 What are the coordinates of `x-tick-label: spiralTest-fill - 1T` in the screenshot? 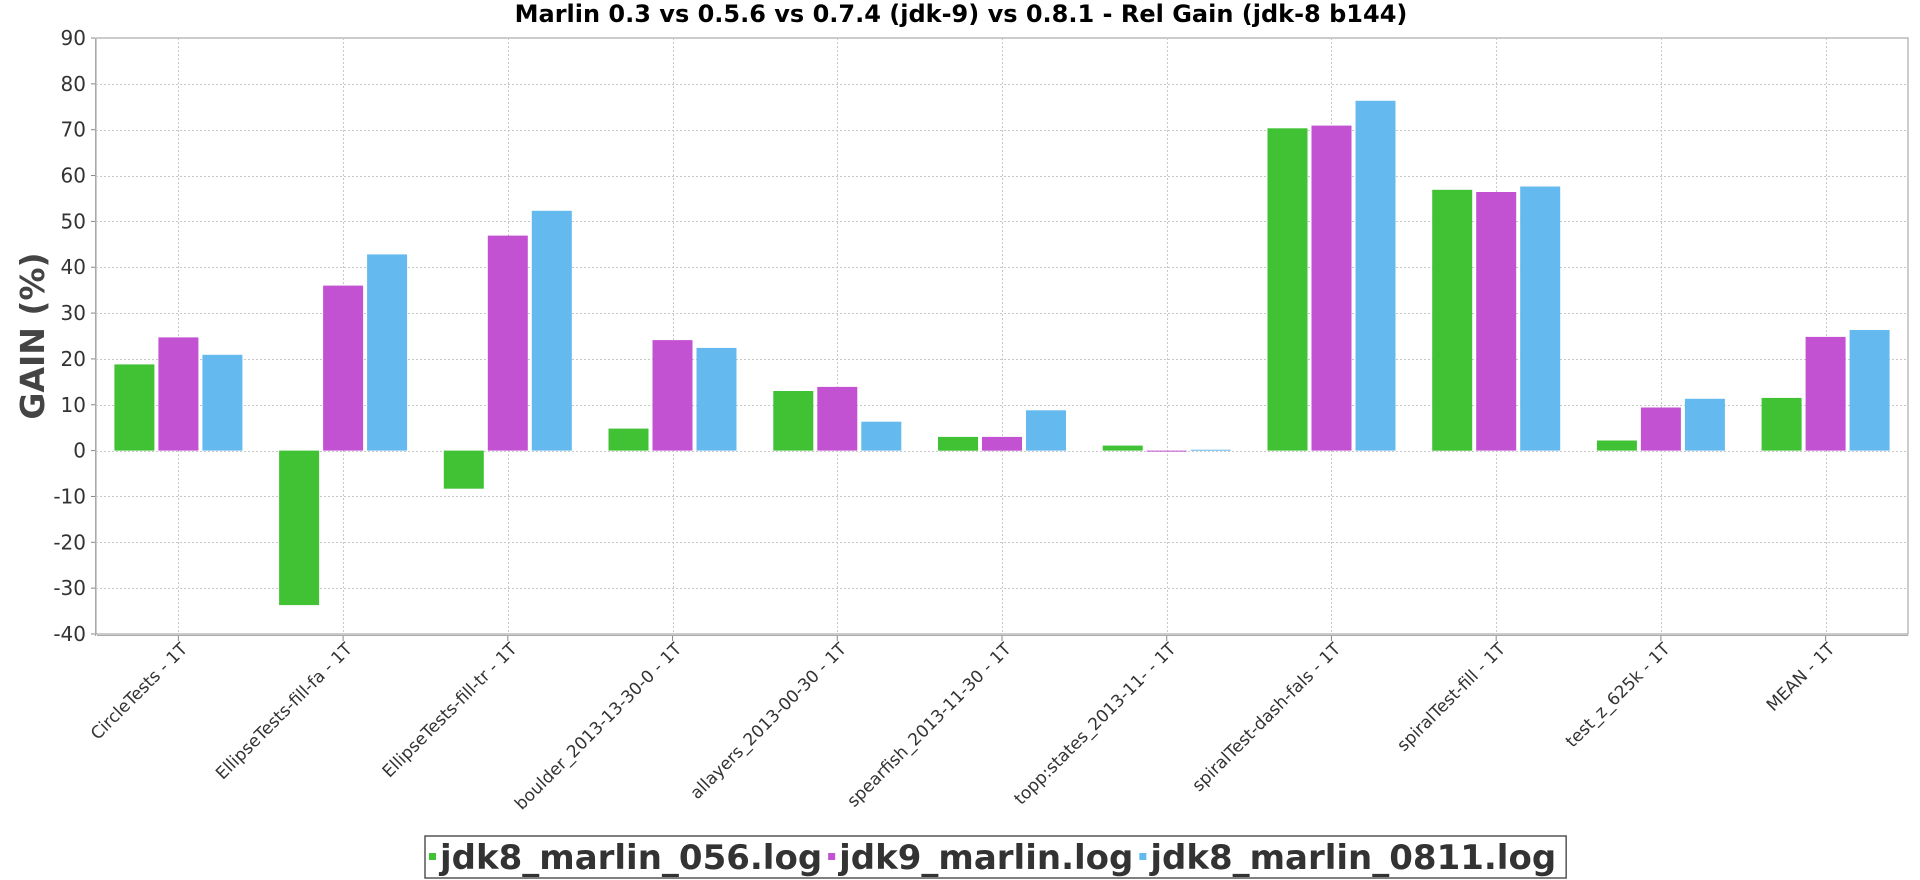 It's located at (1451, 697).